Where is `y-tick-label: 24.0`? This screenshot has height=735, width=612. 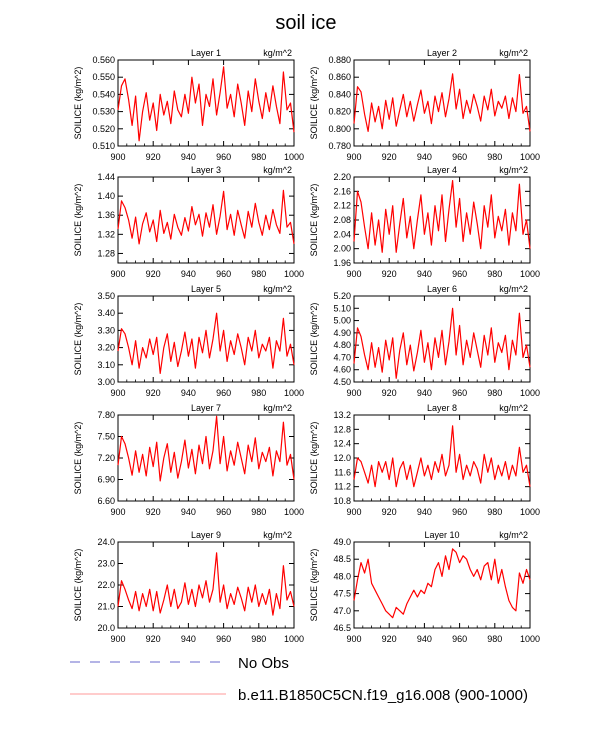
y-tick-label: 24.0 is located at coordinates (106, 542).